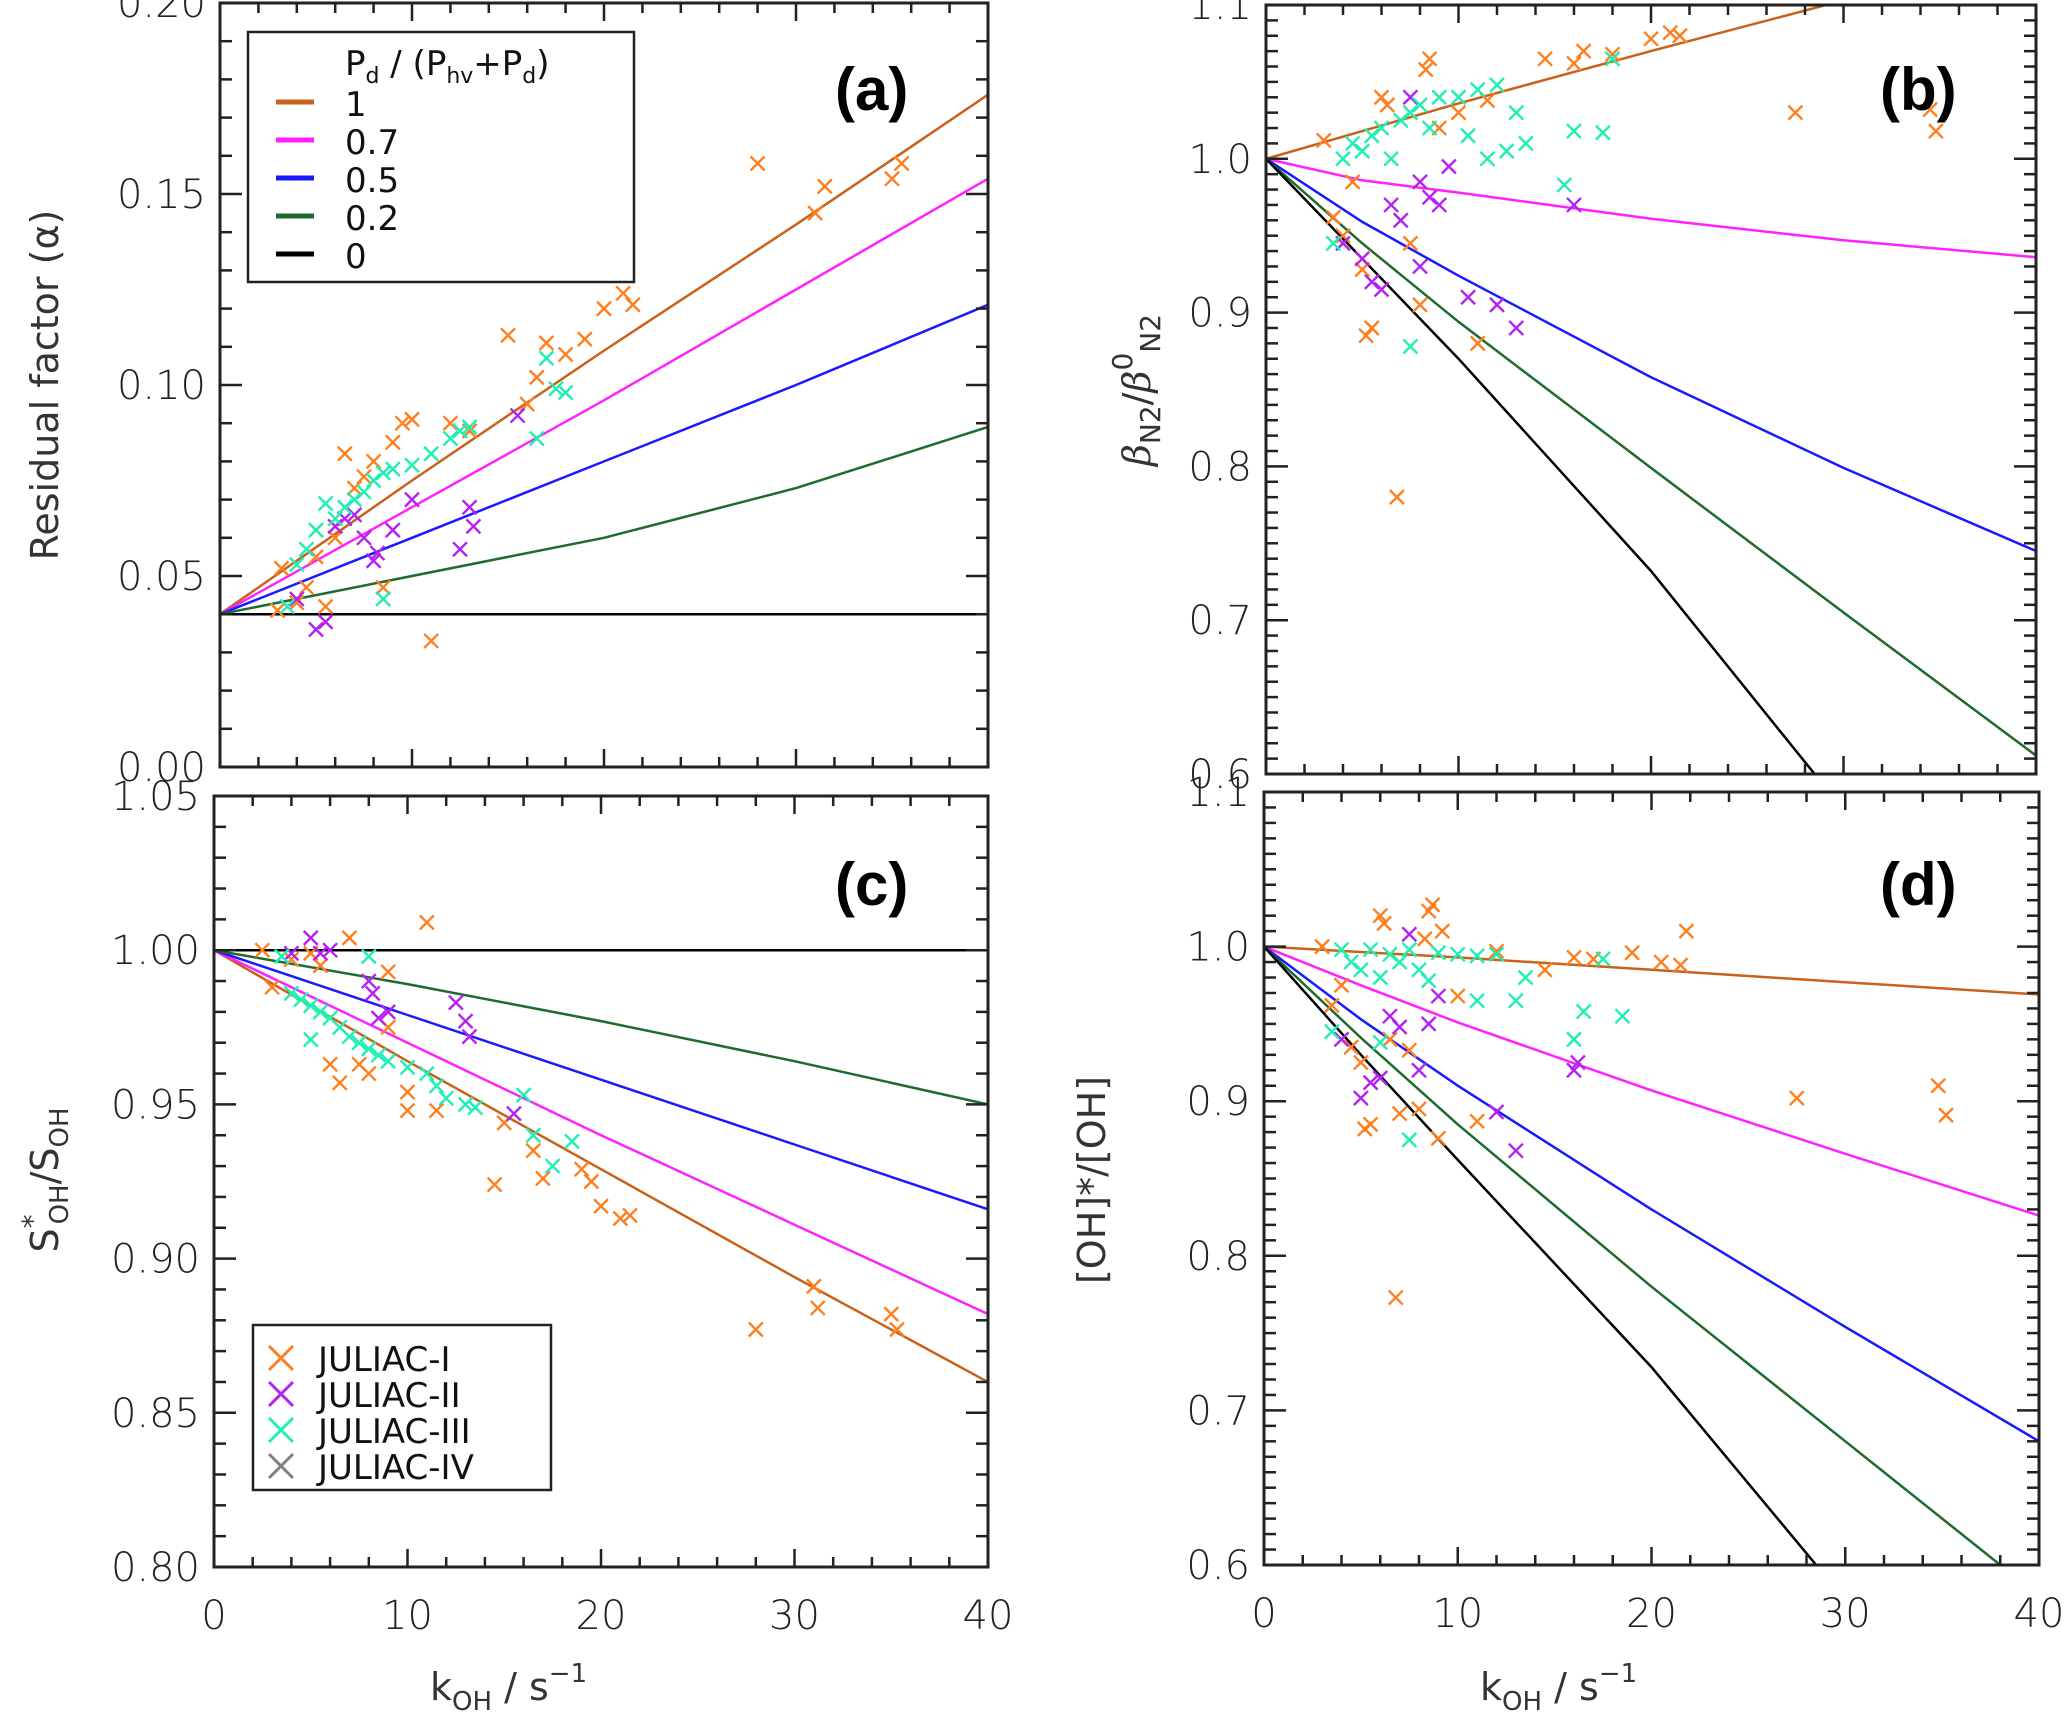  I want to click on s-letter: S, so click(45, 1240).